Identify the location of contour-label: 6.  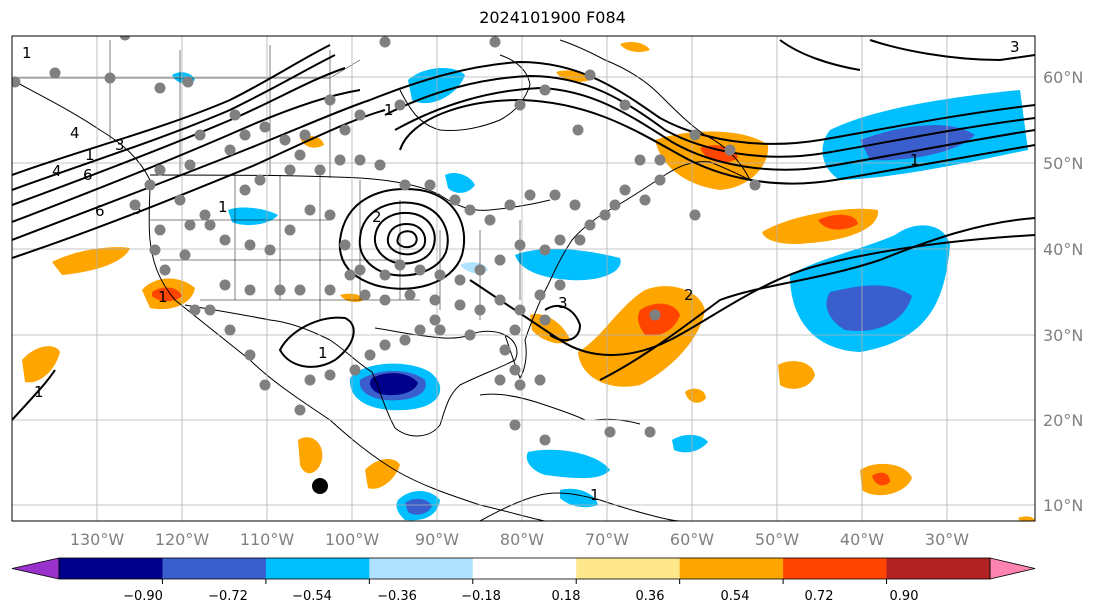
(88, 175).